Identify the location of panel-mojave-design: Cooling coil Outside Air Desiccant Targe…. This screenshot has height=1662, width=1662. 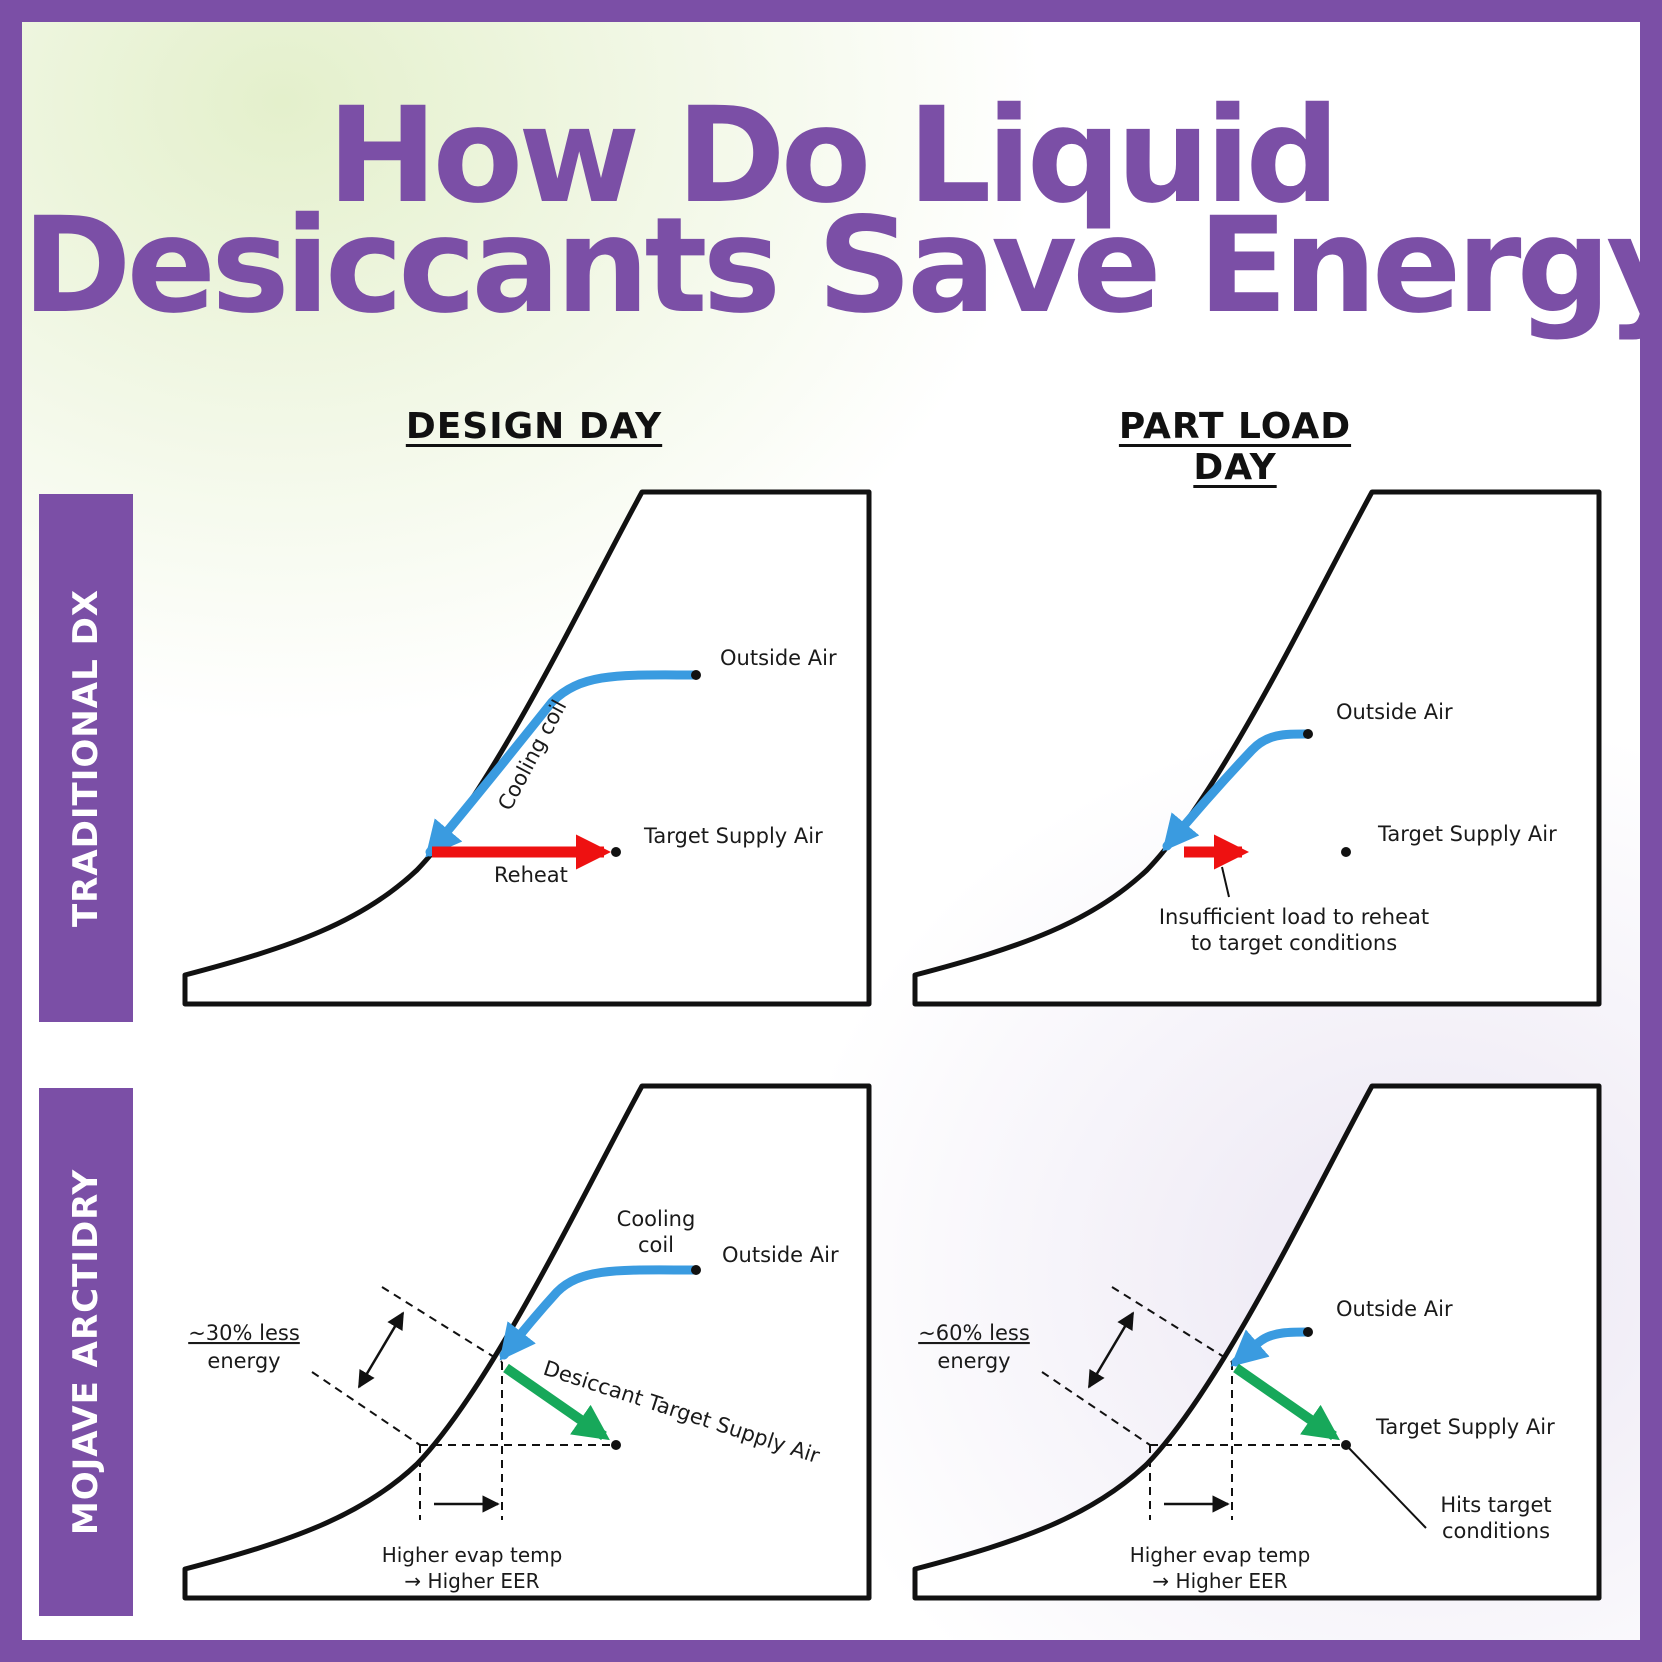
(527, 1342).